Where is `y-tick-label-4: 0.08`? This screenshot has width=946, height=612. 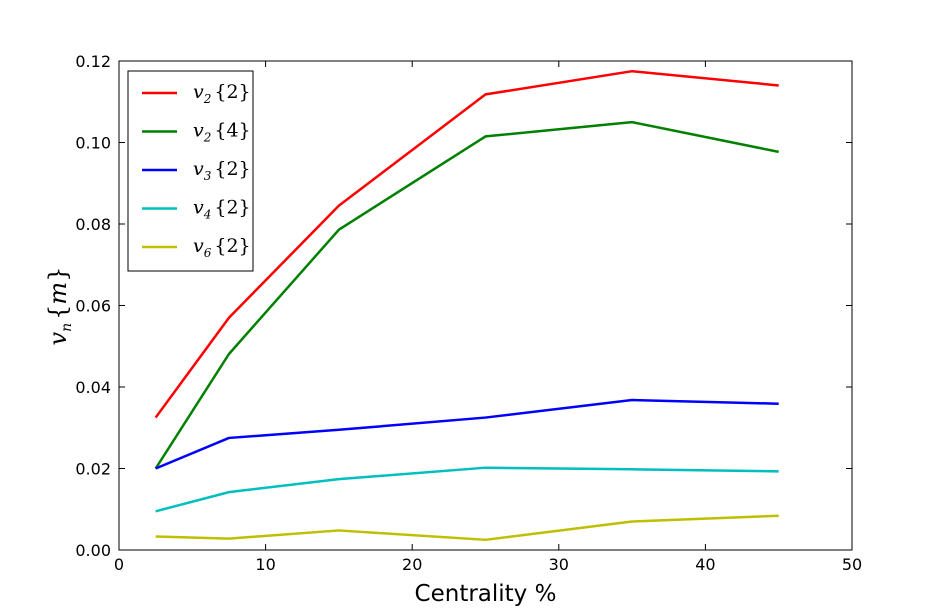 y-tick-label-4: 0.08 is located at coordinates (93, 224).